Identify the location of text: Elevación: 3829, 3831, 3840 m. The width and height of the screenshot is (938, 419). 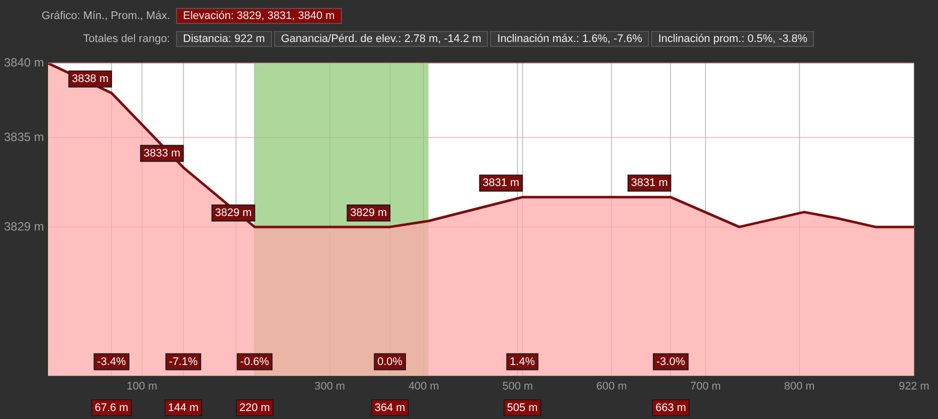
(259, 16).